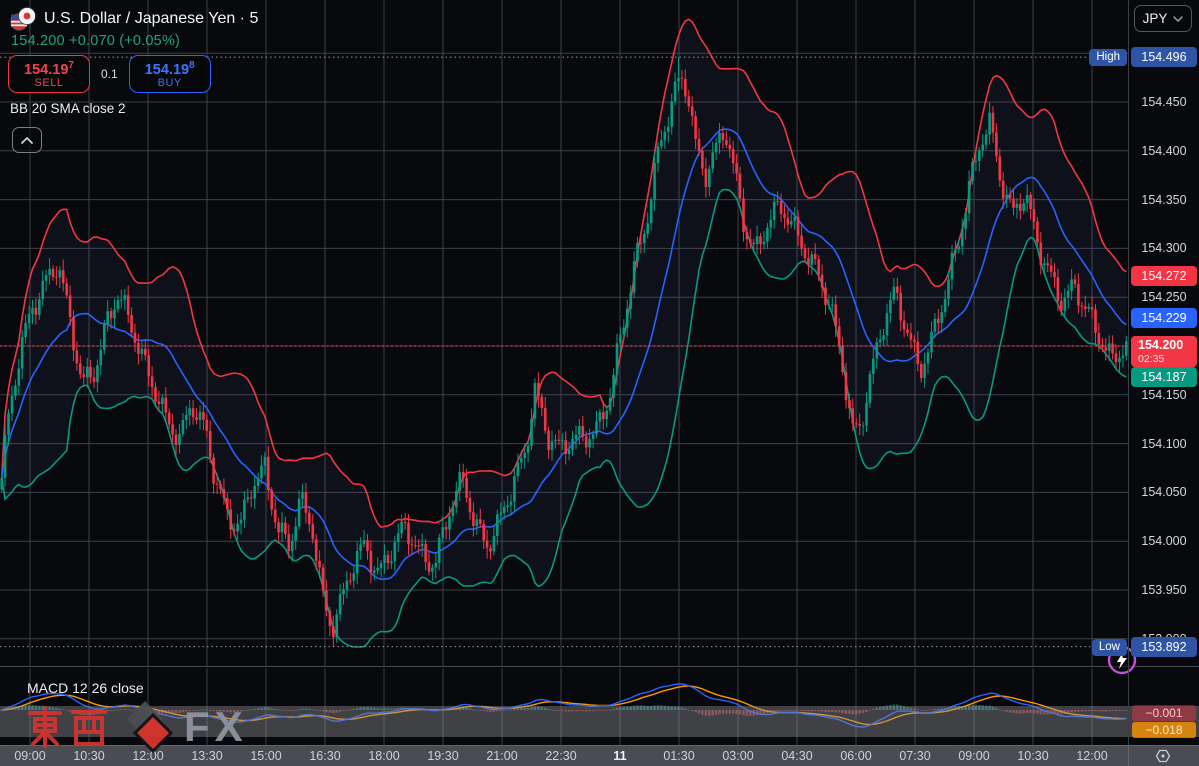 The image size is (1199, 766). I want to click on price-tick: 154.150, so click(1164, 394).